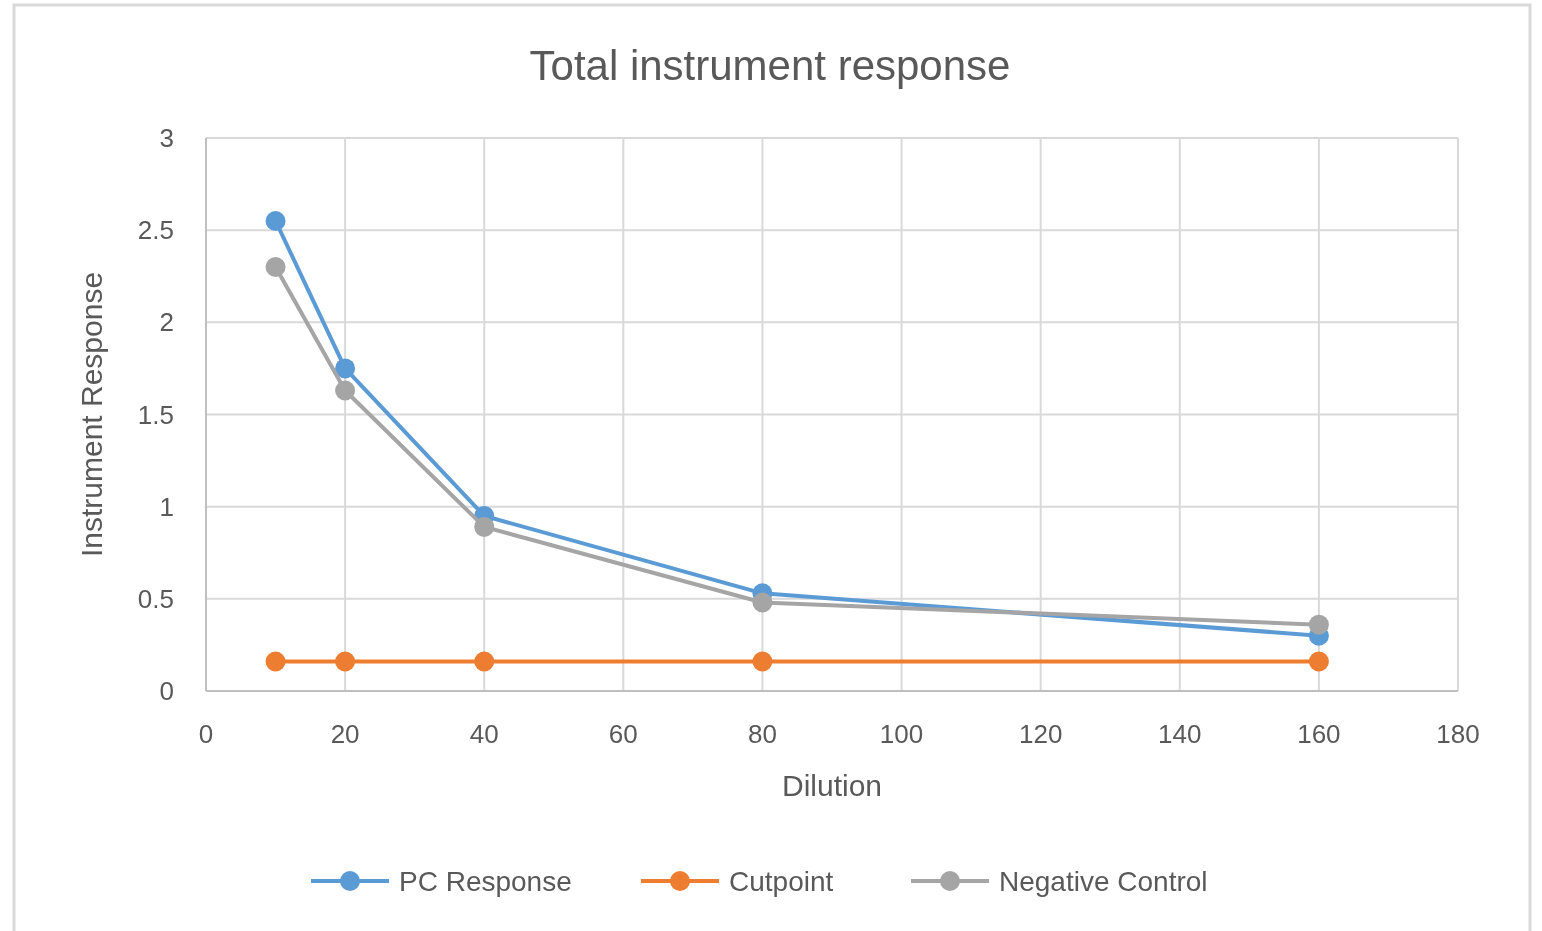  I want to click on y-tick-label: 1.5, so click(155, 414).